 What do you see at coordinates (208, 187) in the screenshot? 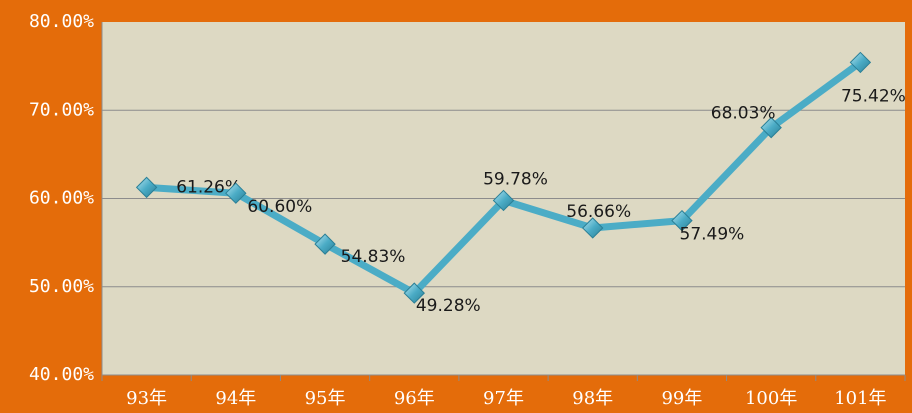
I see `data-label: 61.26%` at bounding box center [208, 187].